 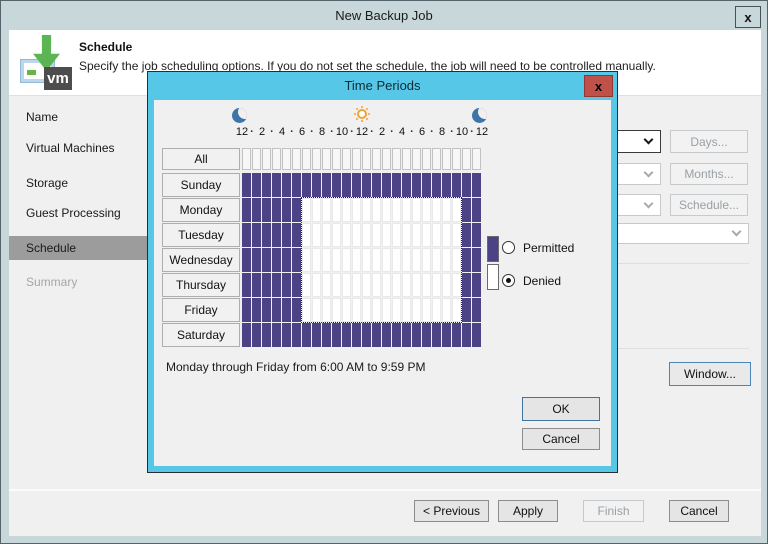 I want to click on denied-radio, so click(x=508, y=280).